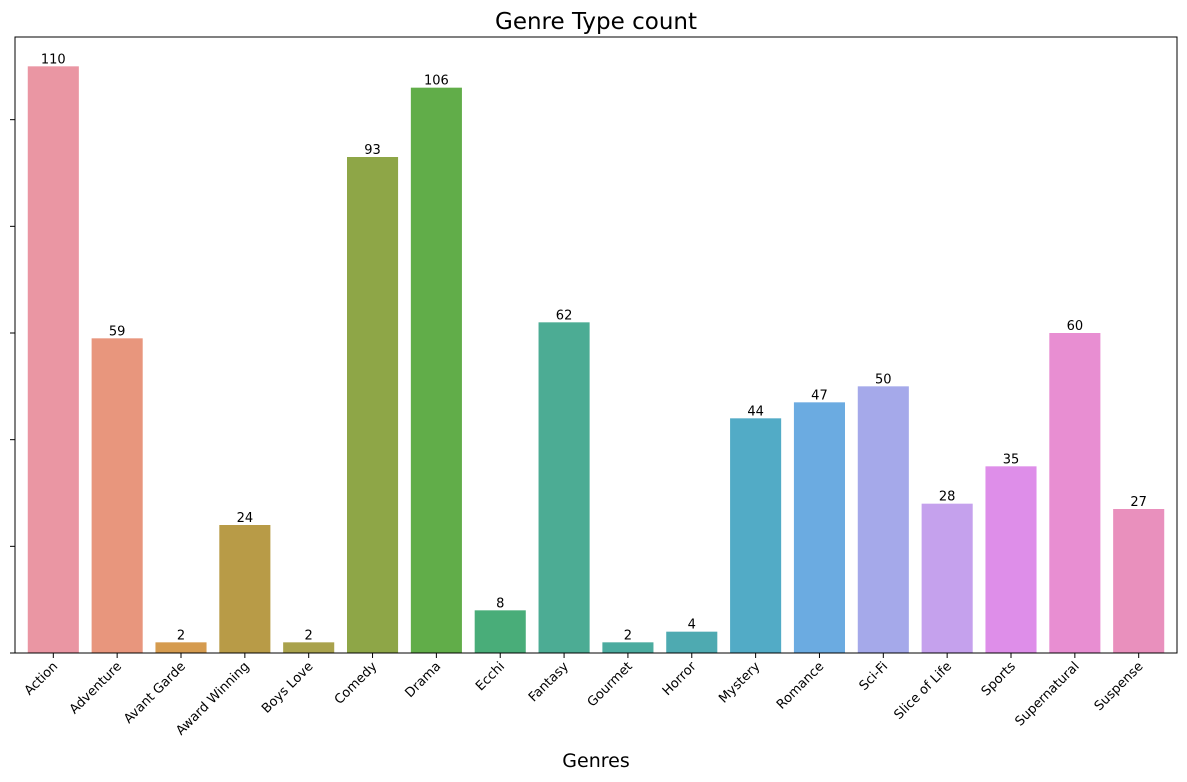  What do you see at coordinates (692, 642) in the screenshot?
I see `bar-horror` at bounding box center [692, 642].